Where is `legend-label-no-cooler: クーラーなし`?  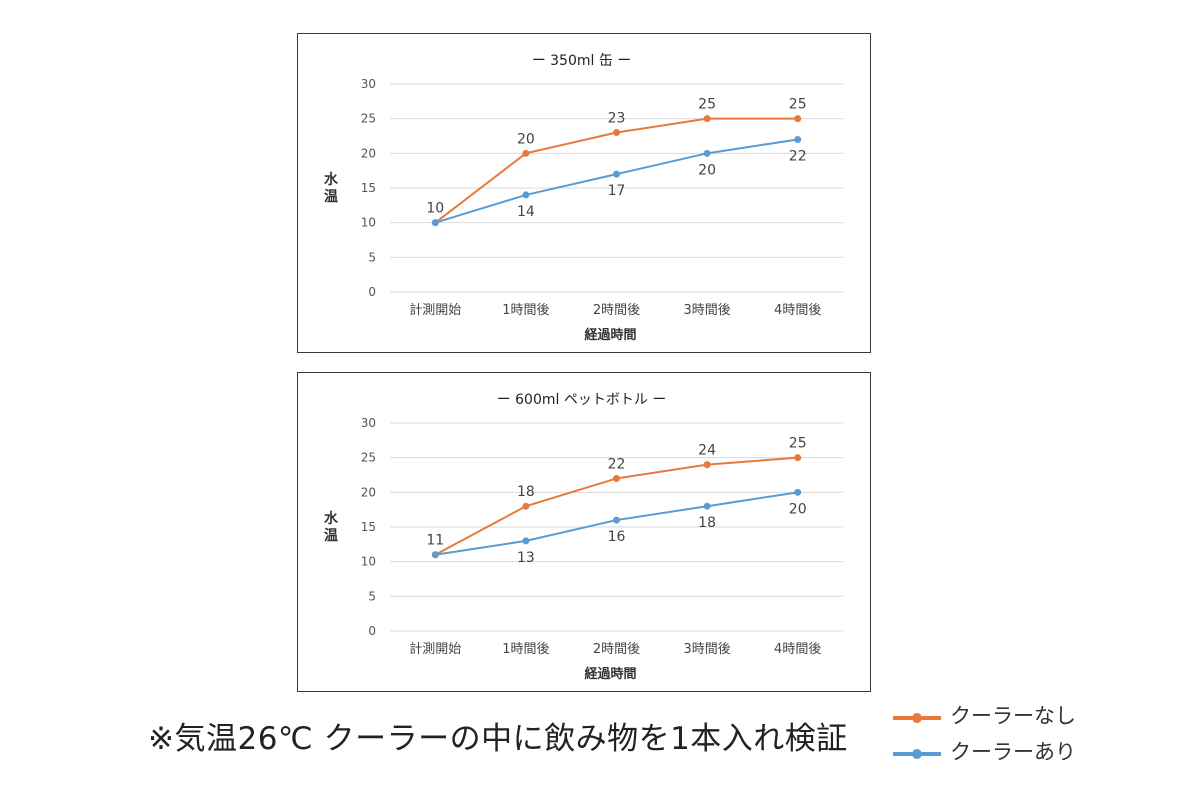 legend-label-no-cooler: クーラーなし is located at coordinates (1013, 716).